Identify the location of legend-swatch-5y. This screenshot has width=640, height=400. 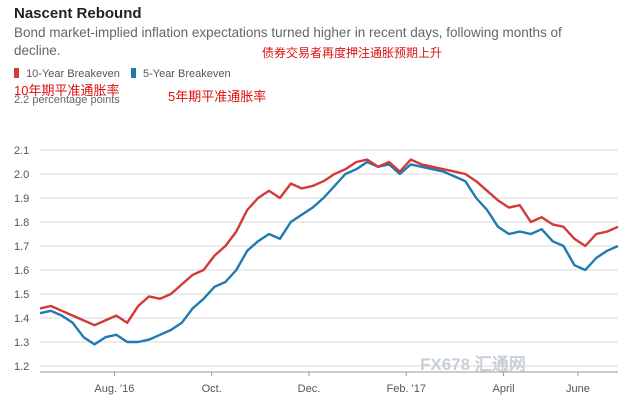
(133, 73).